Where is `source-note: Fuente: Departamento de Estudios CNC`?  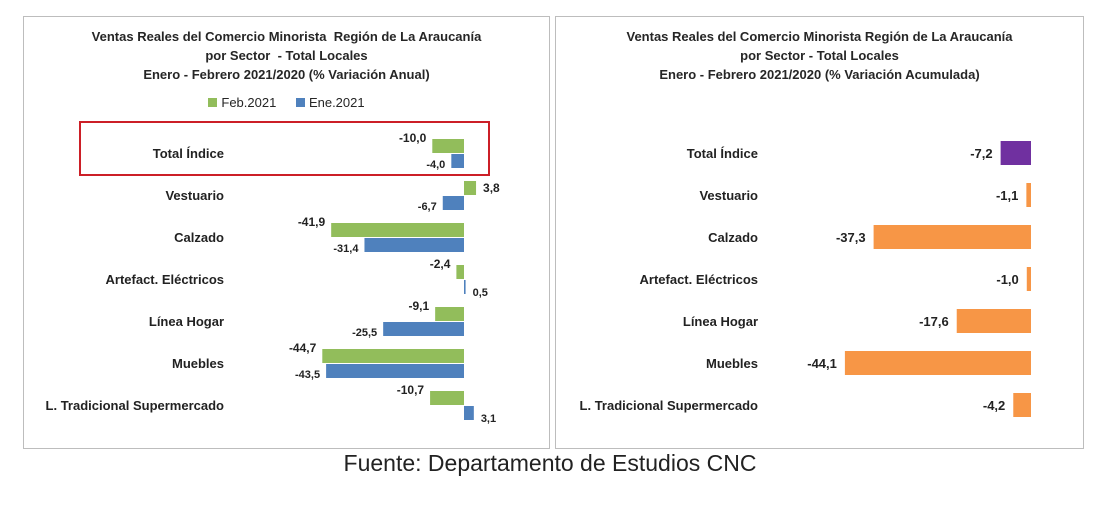
source-note: Fuente: Departamento de Estudios CNC is located at coordinates (550, 463).